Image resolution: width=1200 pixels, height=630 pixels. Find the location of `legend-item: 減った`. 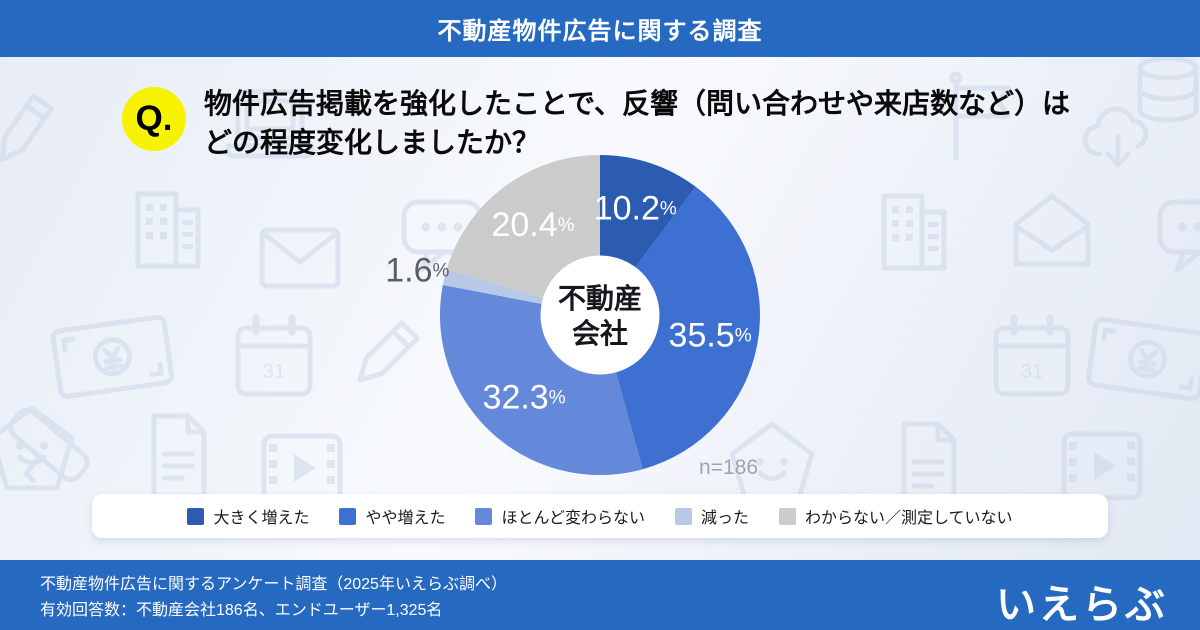

legend-item: 減った is located at coordinates (712, 516).